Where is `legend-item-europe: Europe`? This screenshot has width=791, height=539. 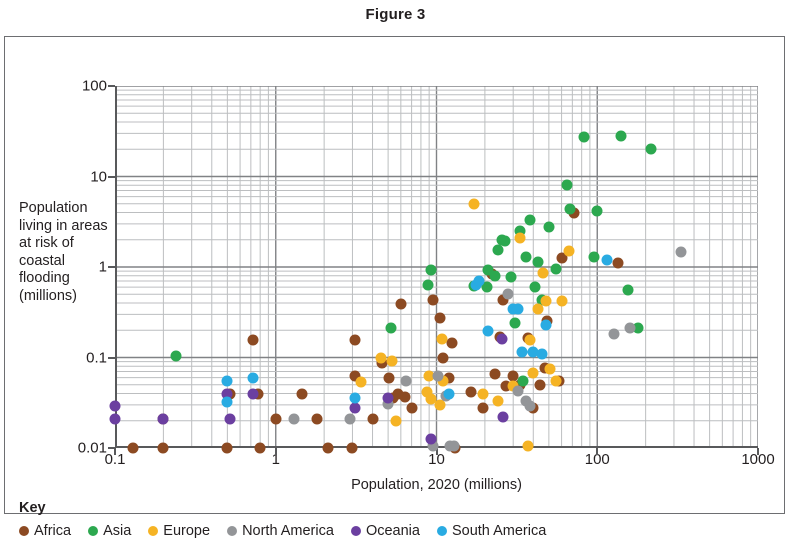 legend-item-europe: Europe is located at coordinates (179, 531).